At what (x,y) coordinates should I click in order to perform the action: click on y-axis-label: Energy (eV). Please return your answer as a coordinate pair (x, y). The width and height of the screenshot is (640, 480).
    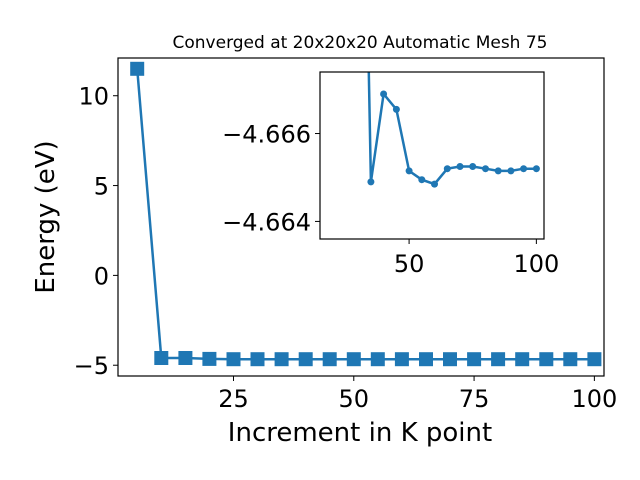
    Looking at the image, I should click on (46, 216).